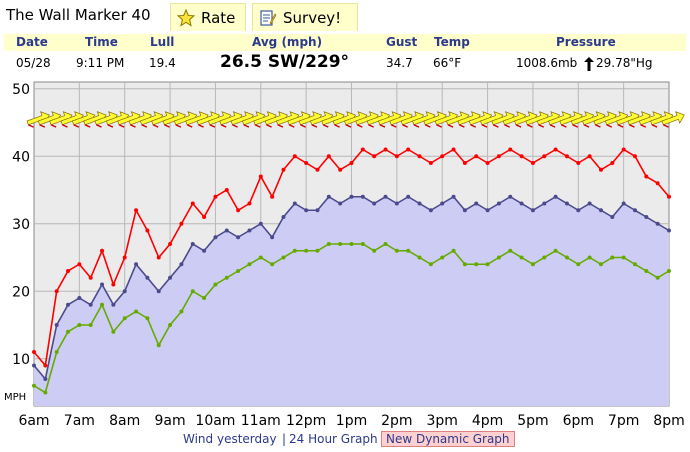 This screenshot has height=452, width=690. I want to click on x-tick-label: 1pm, so click(351, 421).